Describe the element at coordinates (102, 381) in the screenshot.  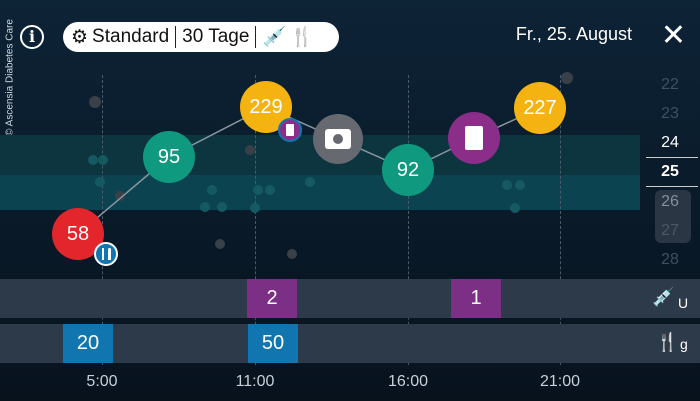
I see `time-label: 5:00` at that location.